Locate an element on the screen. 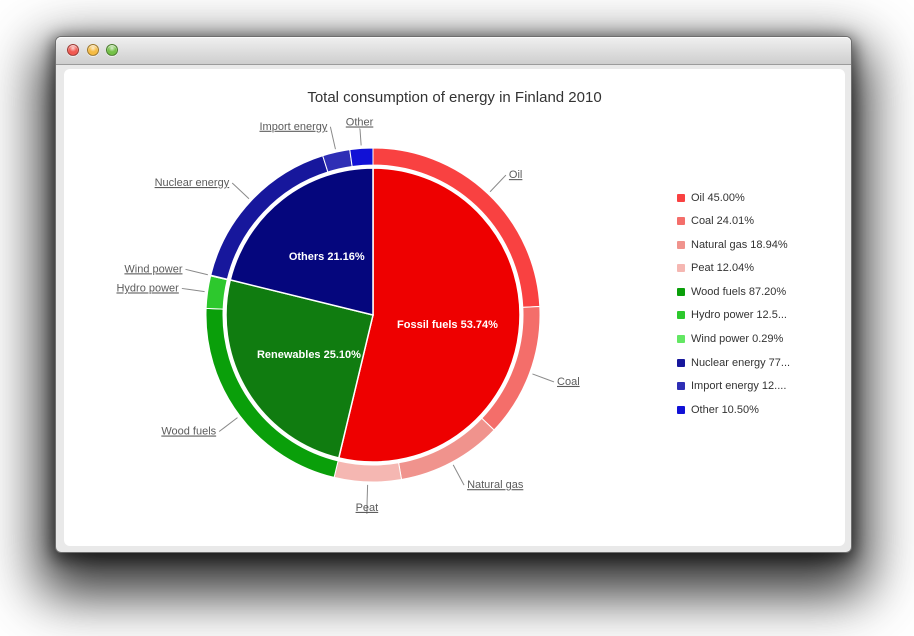 This screenshot has height=636, width=914. outer-label-coal: Coal is located at coordinates (568, 382).